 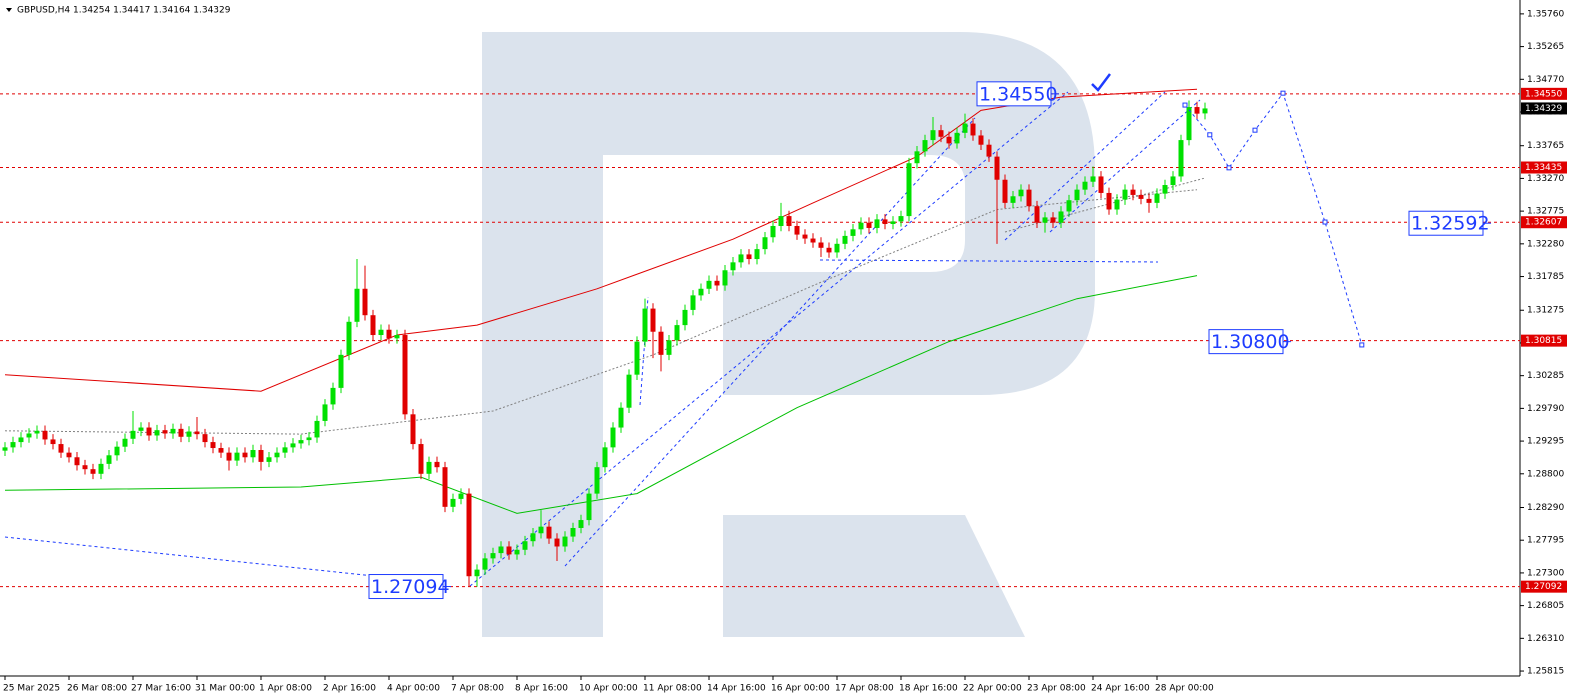 I want to click on y-tick-label: 1.26805, so click(x=1545, y=606).